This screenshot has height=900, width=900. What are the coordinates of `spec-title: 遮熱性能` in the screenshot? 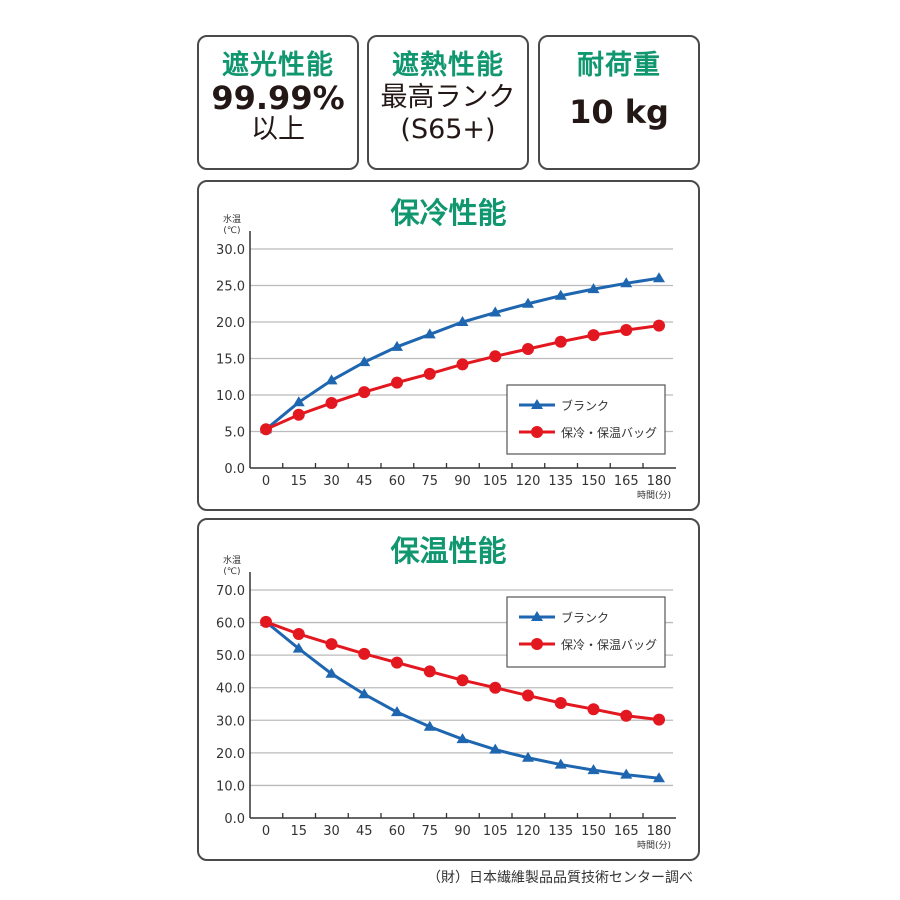 It's located at (448, 65).